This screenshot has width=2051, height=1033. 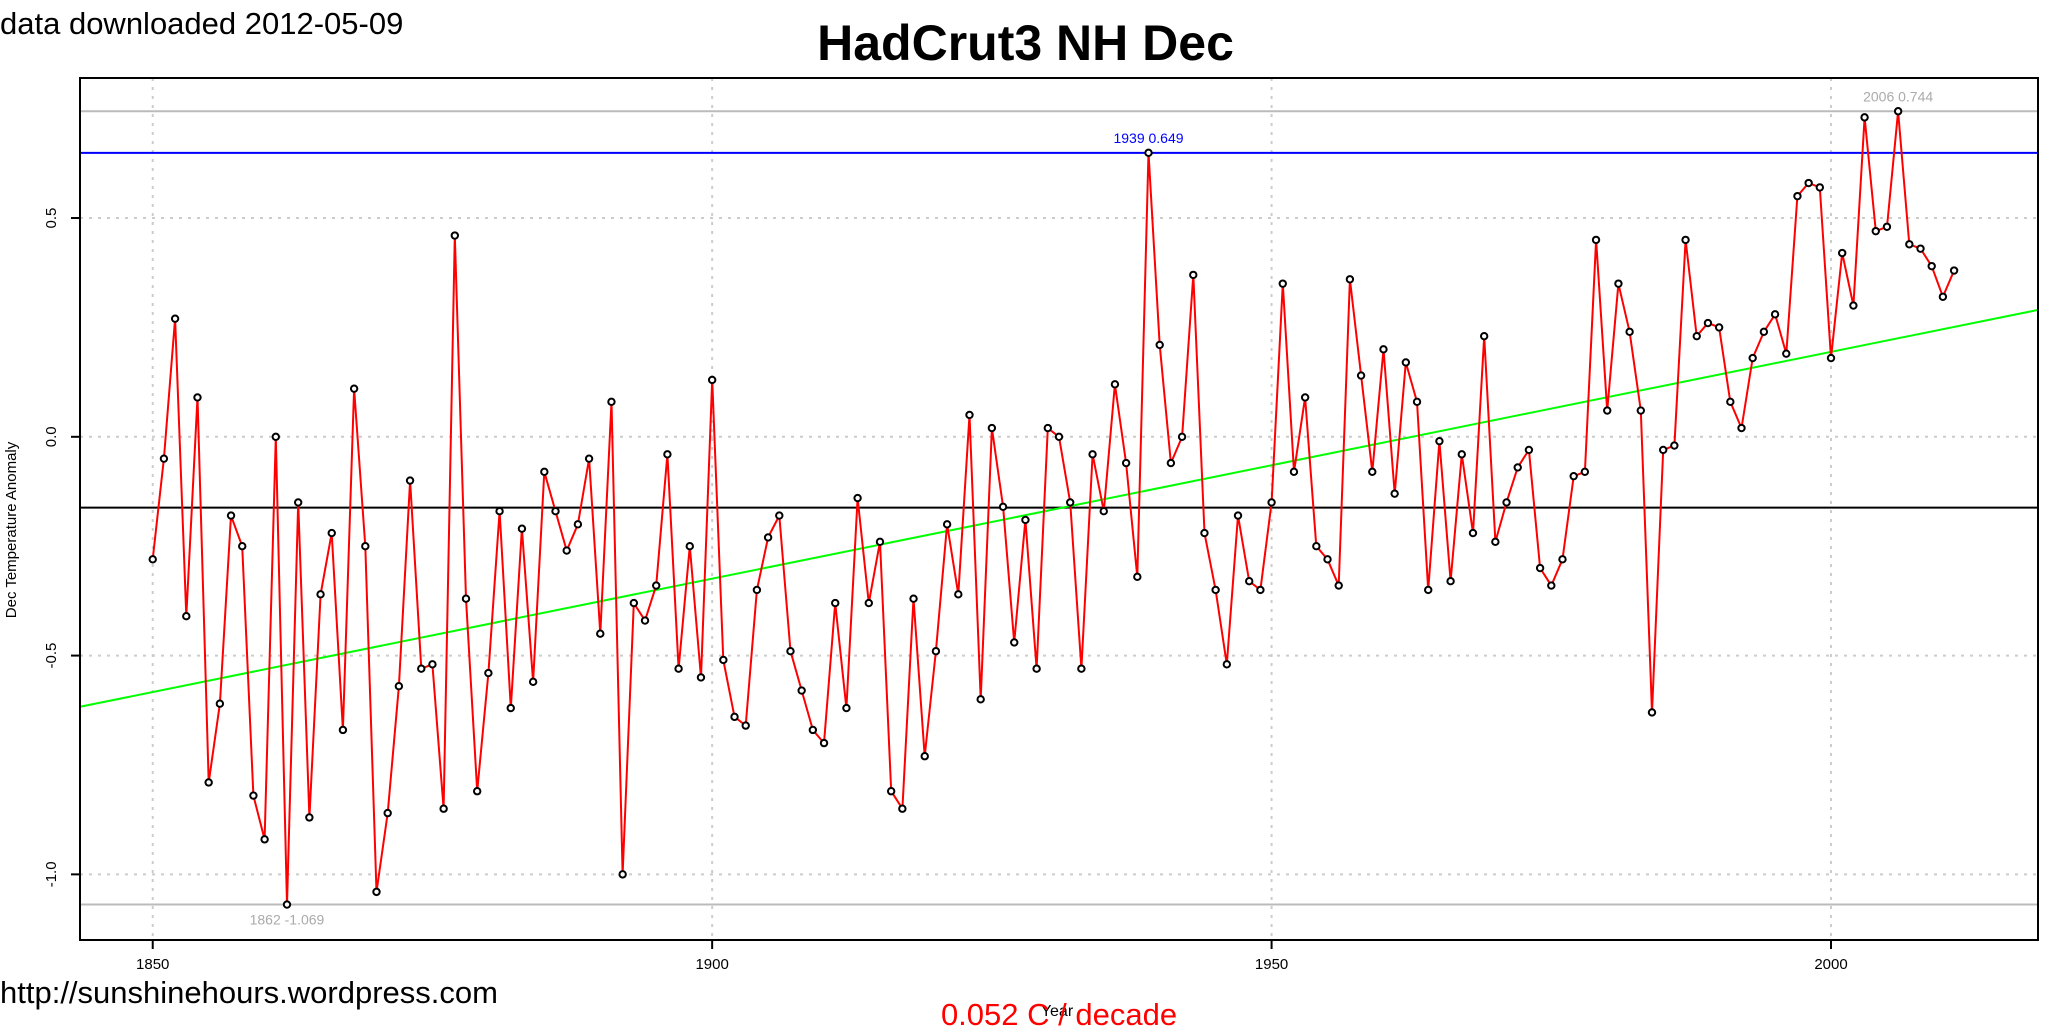 I want to click on y-tick-label: 0.0, so click(x=51, y=436).